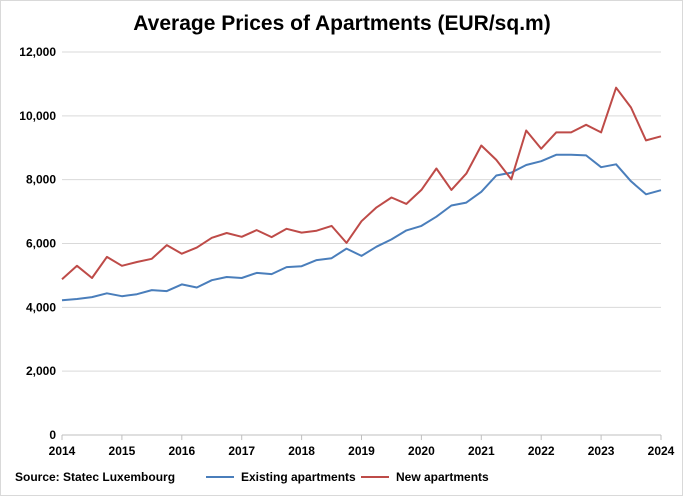 The image size is (683, 497). What do you see at coordinates (122, 451) in the screenshot?
I see `x-tick-label: 2015` at bounding box center [122, 451].